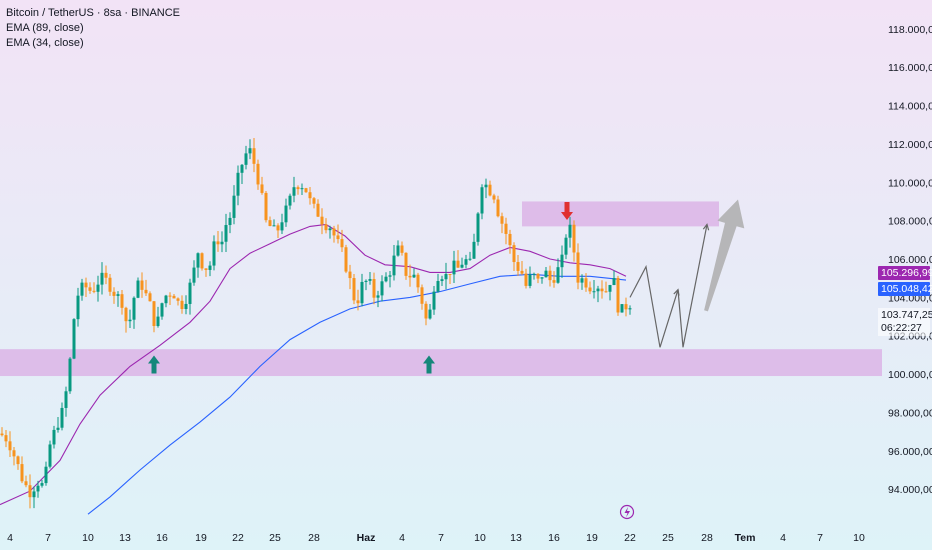 The image size is (932, 550). Describe the element at coordinates (441, 538) in the screenshot. I see `x-tick-label-11: 7` at that location.